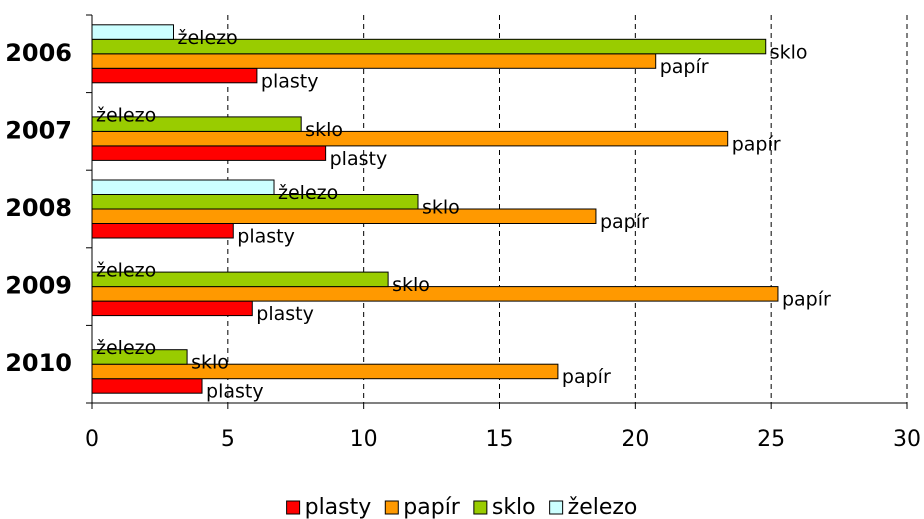 The height and width of the screenshot is (519, 924). Describe the element at coordinates (38, 130) in the screenshot. I see `category-label: 2007` at that location.